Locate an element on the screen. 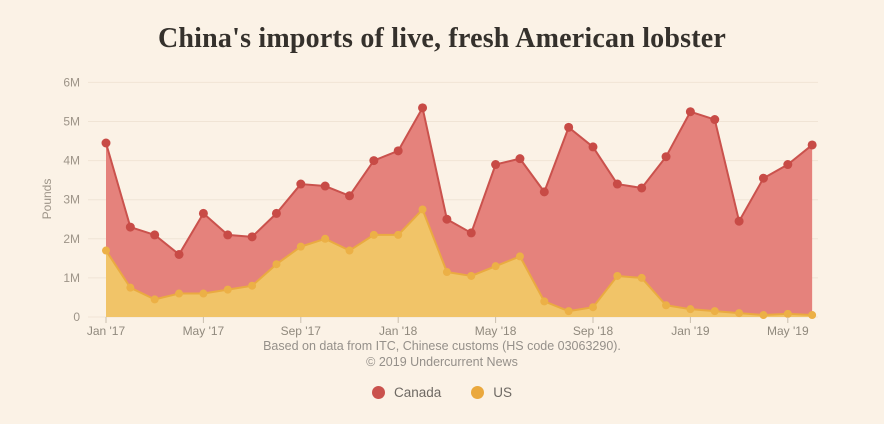 The image size is (884, 424). x-axis-label: Jan '19 is located at coordinates (690, 331).